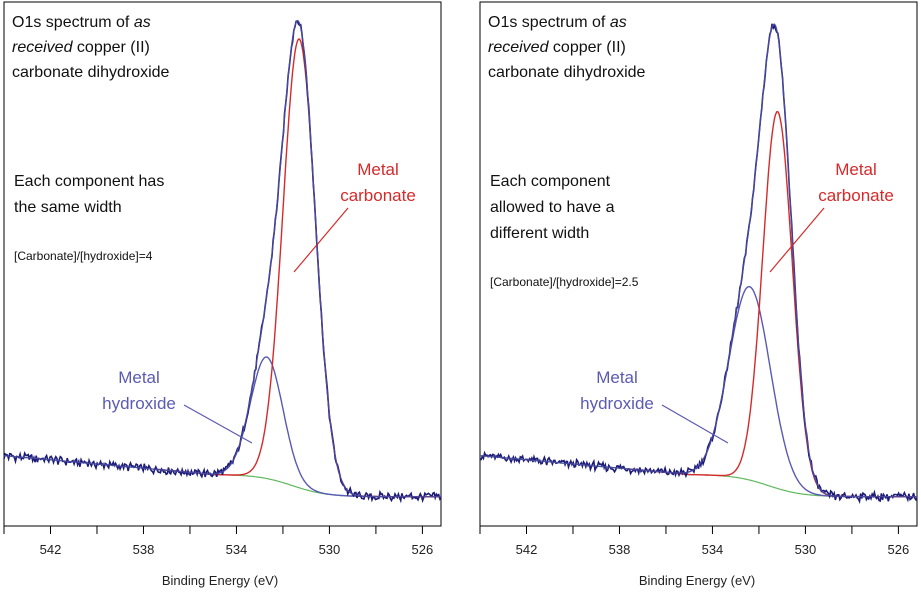 The height and width of the screenshot is (593, 921). Describe the element at coordinates (83, 256) in the screenshot. I see `ratio-note: [Carbonate]/[hydroxide]=4` at that location.